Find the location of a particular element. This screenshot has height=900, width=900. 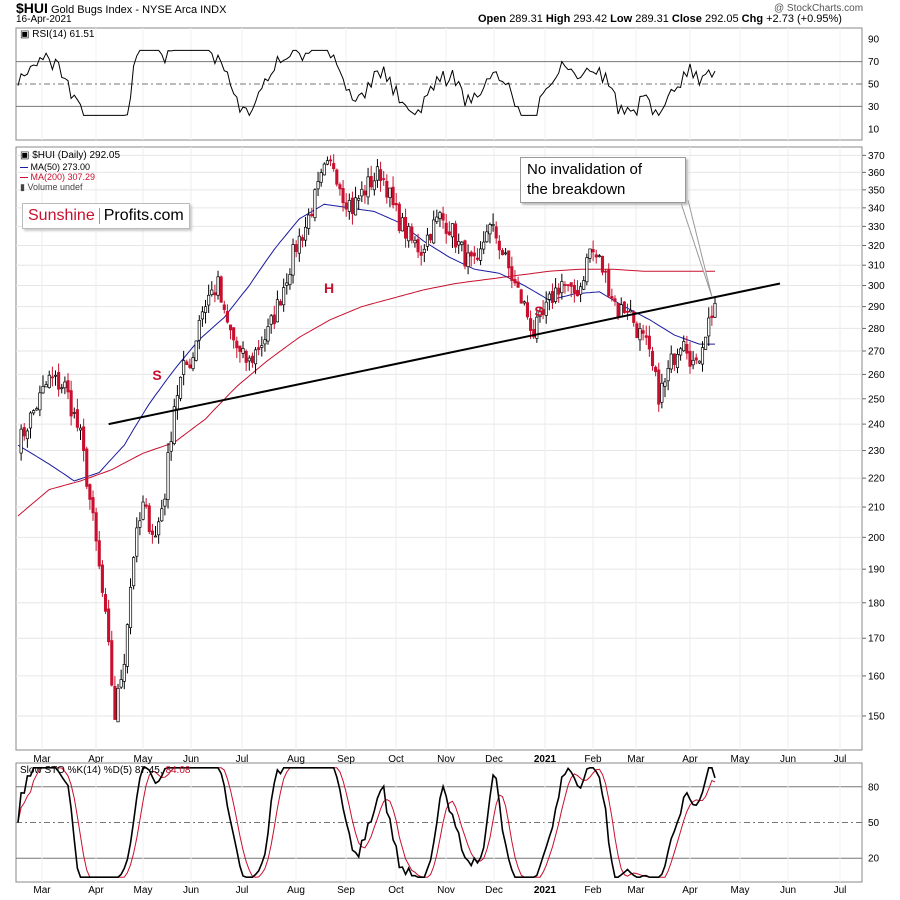

low-label: Low is located at coordinates (621, 19).